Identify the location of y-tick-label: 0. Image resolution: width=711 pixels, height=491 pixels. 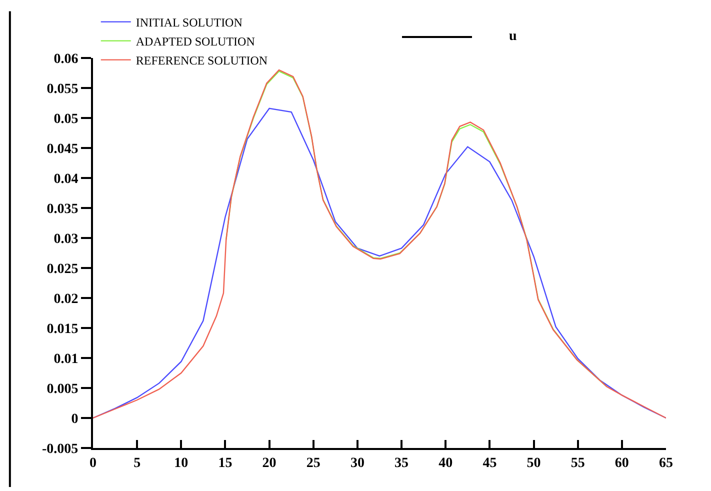
(74, 419).